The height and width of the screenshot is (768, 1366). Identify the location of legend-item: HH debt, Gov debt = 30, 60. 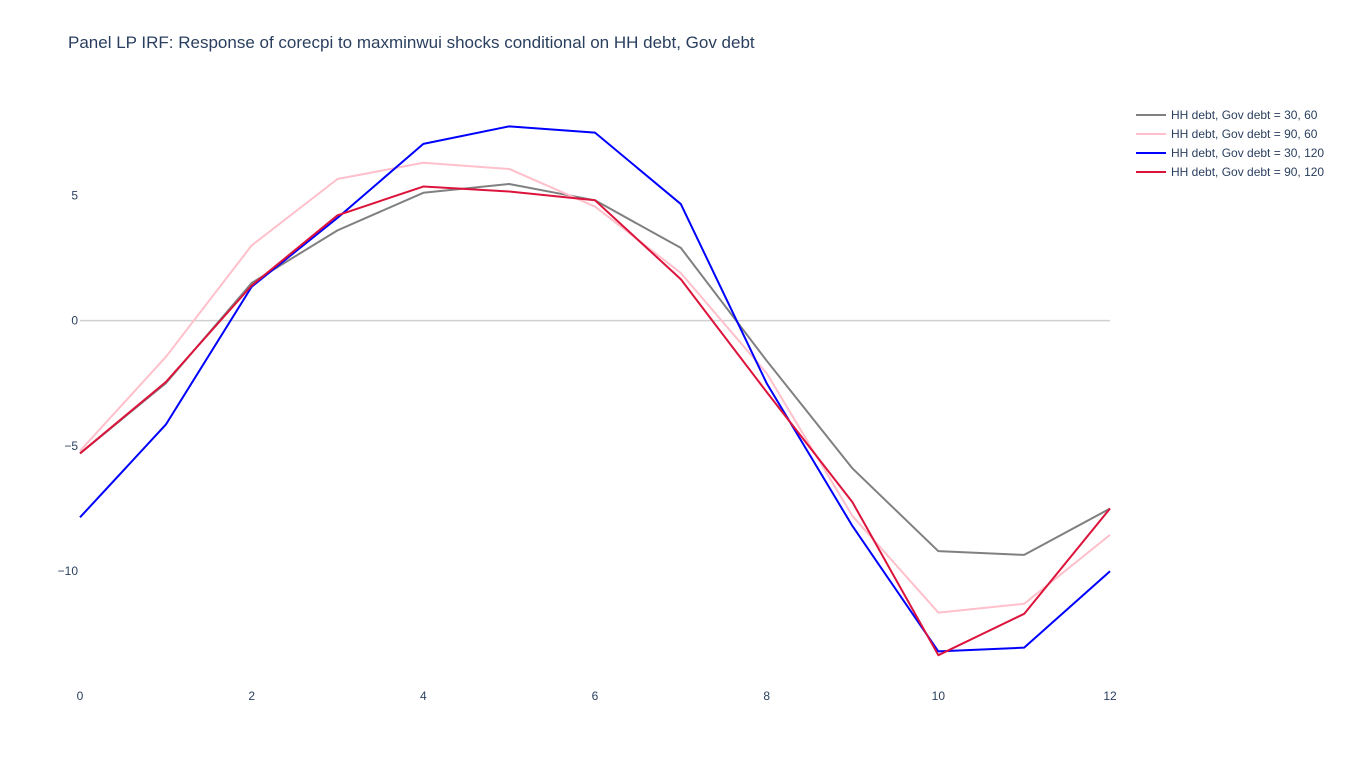
(1227, 115).